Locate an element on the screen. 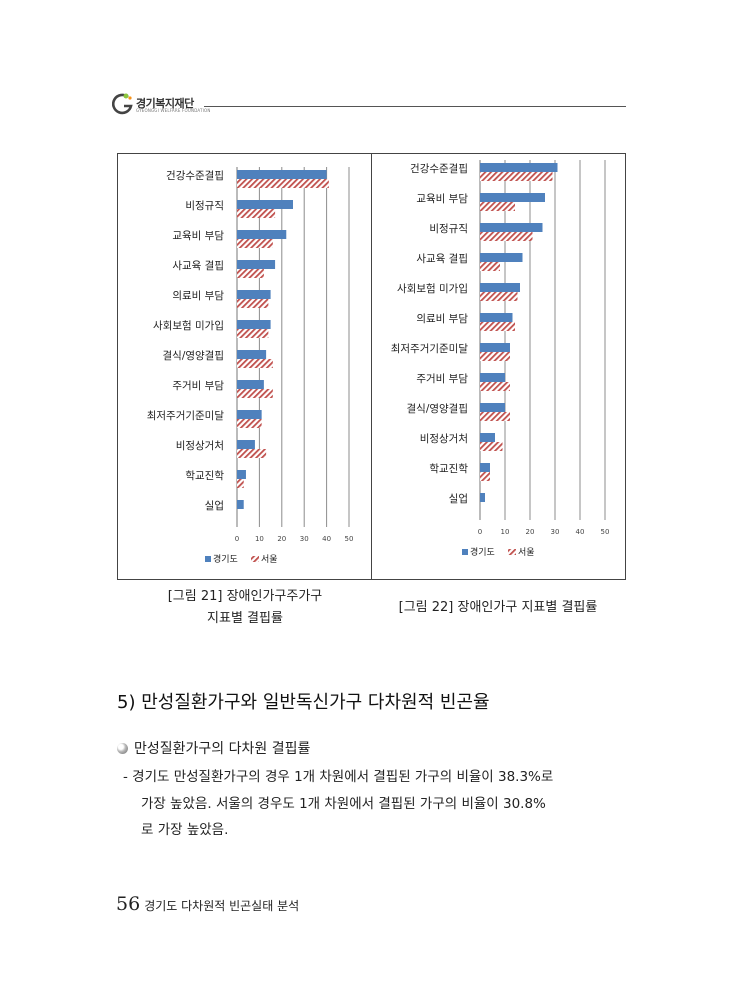 The height and width of the screenshot is (1005, 741). section-title: 5) 만성질환가구와 일반독신가구 다차원적 빈곤율 is located at coordinates (303, 702).